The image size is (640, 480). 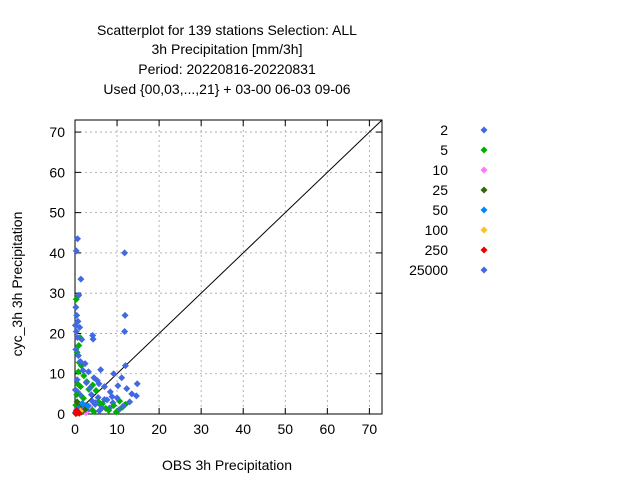 What do you see at coordinates (61, 414) in the screenshot?
I see `y-tick-label: 0` at bounding box center [61, 414].